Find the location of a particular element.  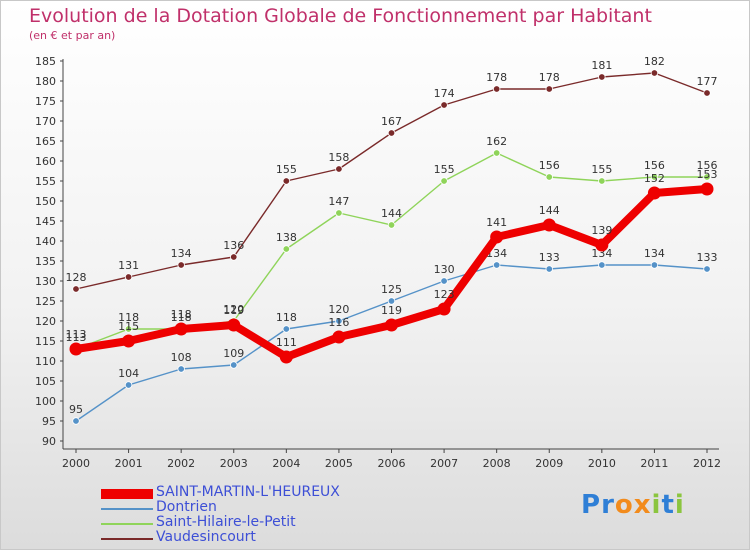

legend-label-dontrien: Dontrien is located at coordinates (186, 507).